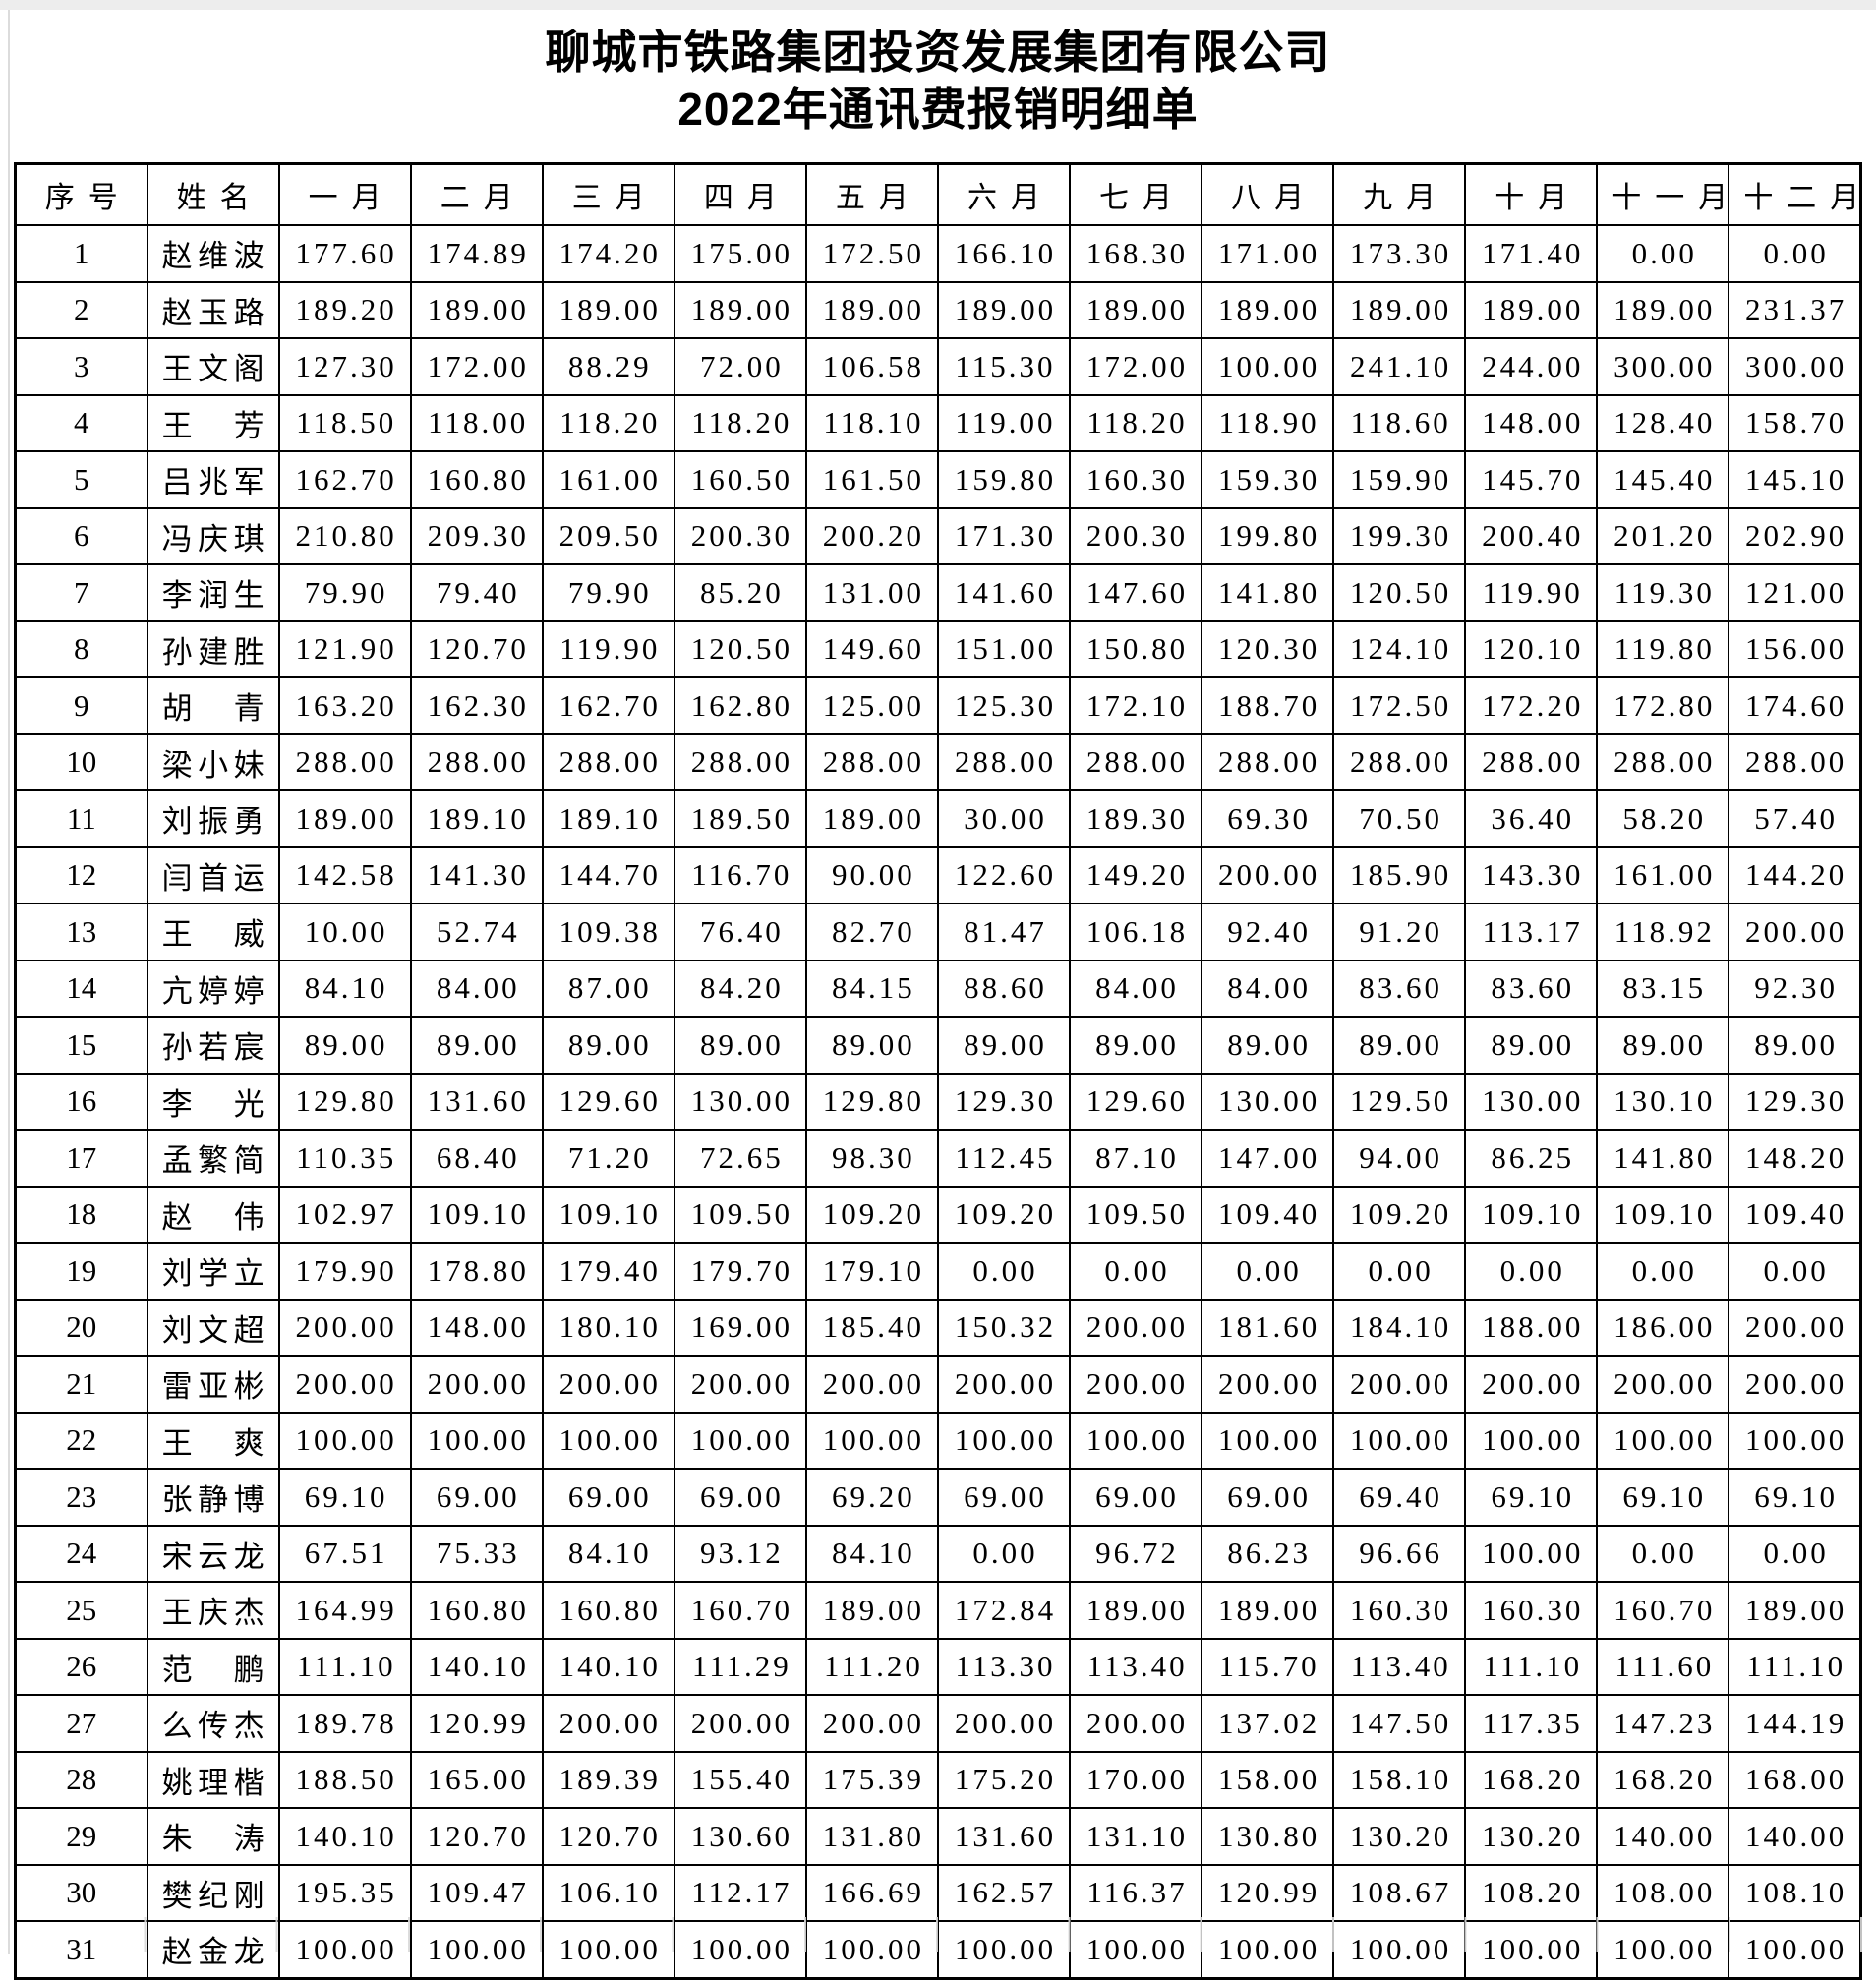 This screenshot has height=1980, width=1876. Describe the element at coordinates (213, 536) in the screenshot. I see `employee-name: 冯庆琪` at that location.